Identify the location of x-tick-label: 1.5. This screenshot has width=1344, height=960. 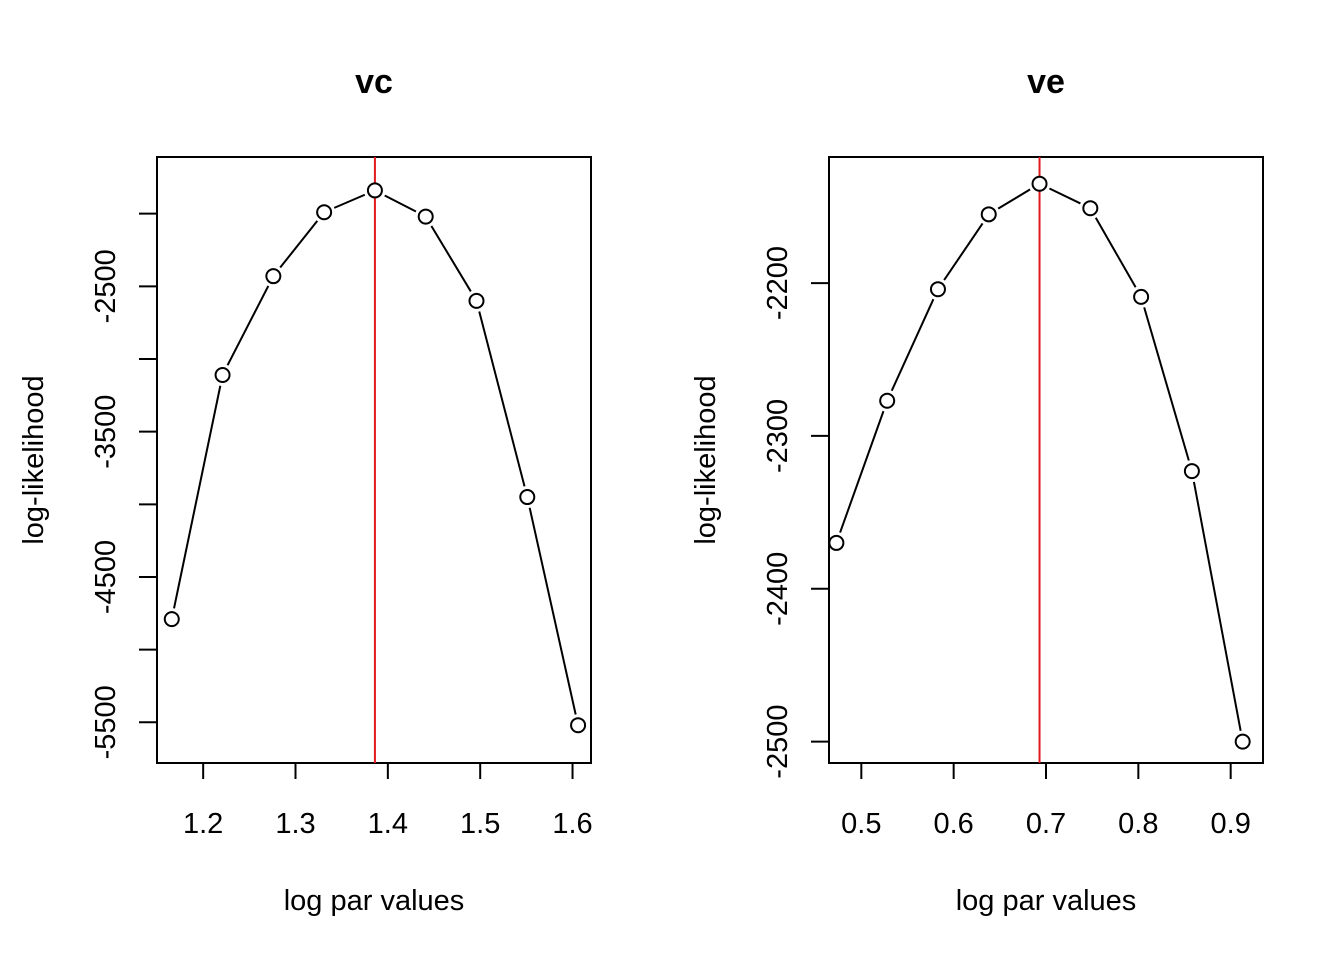
(480, 824).